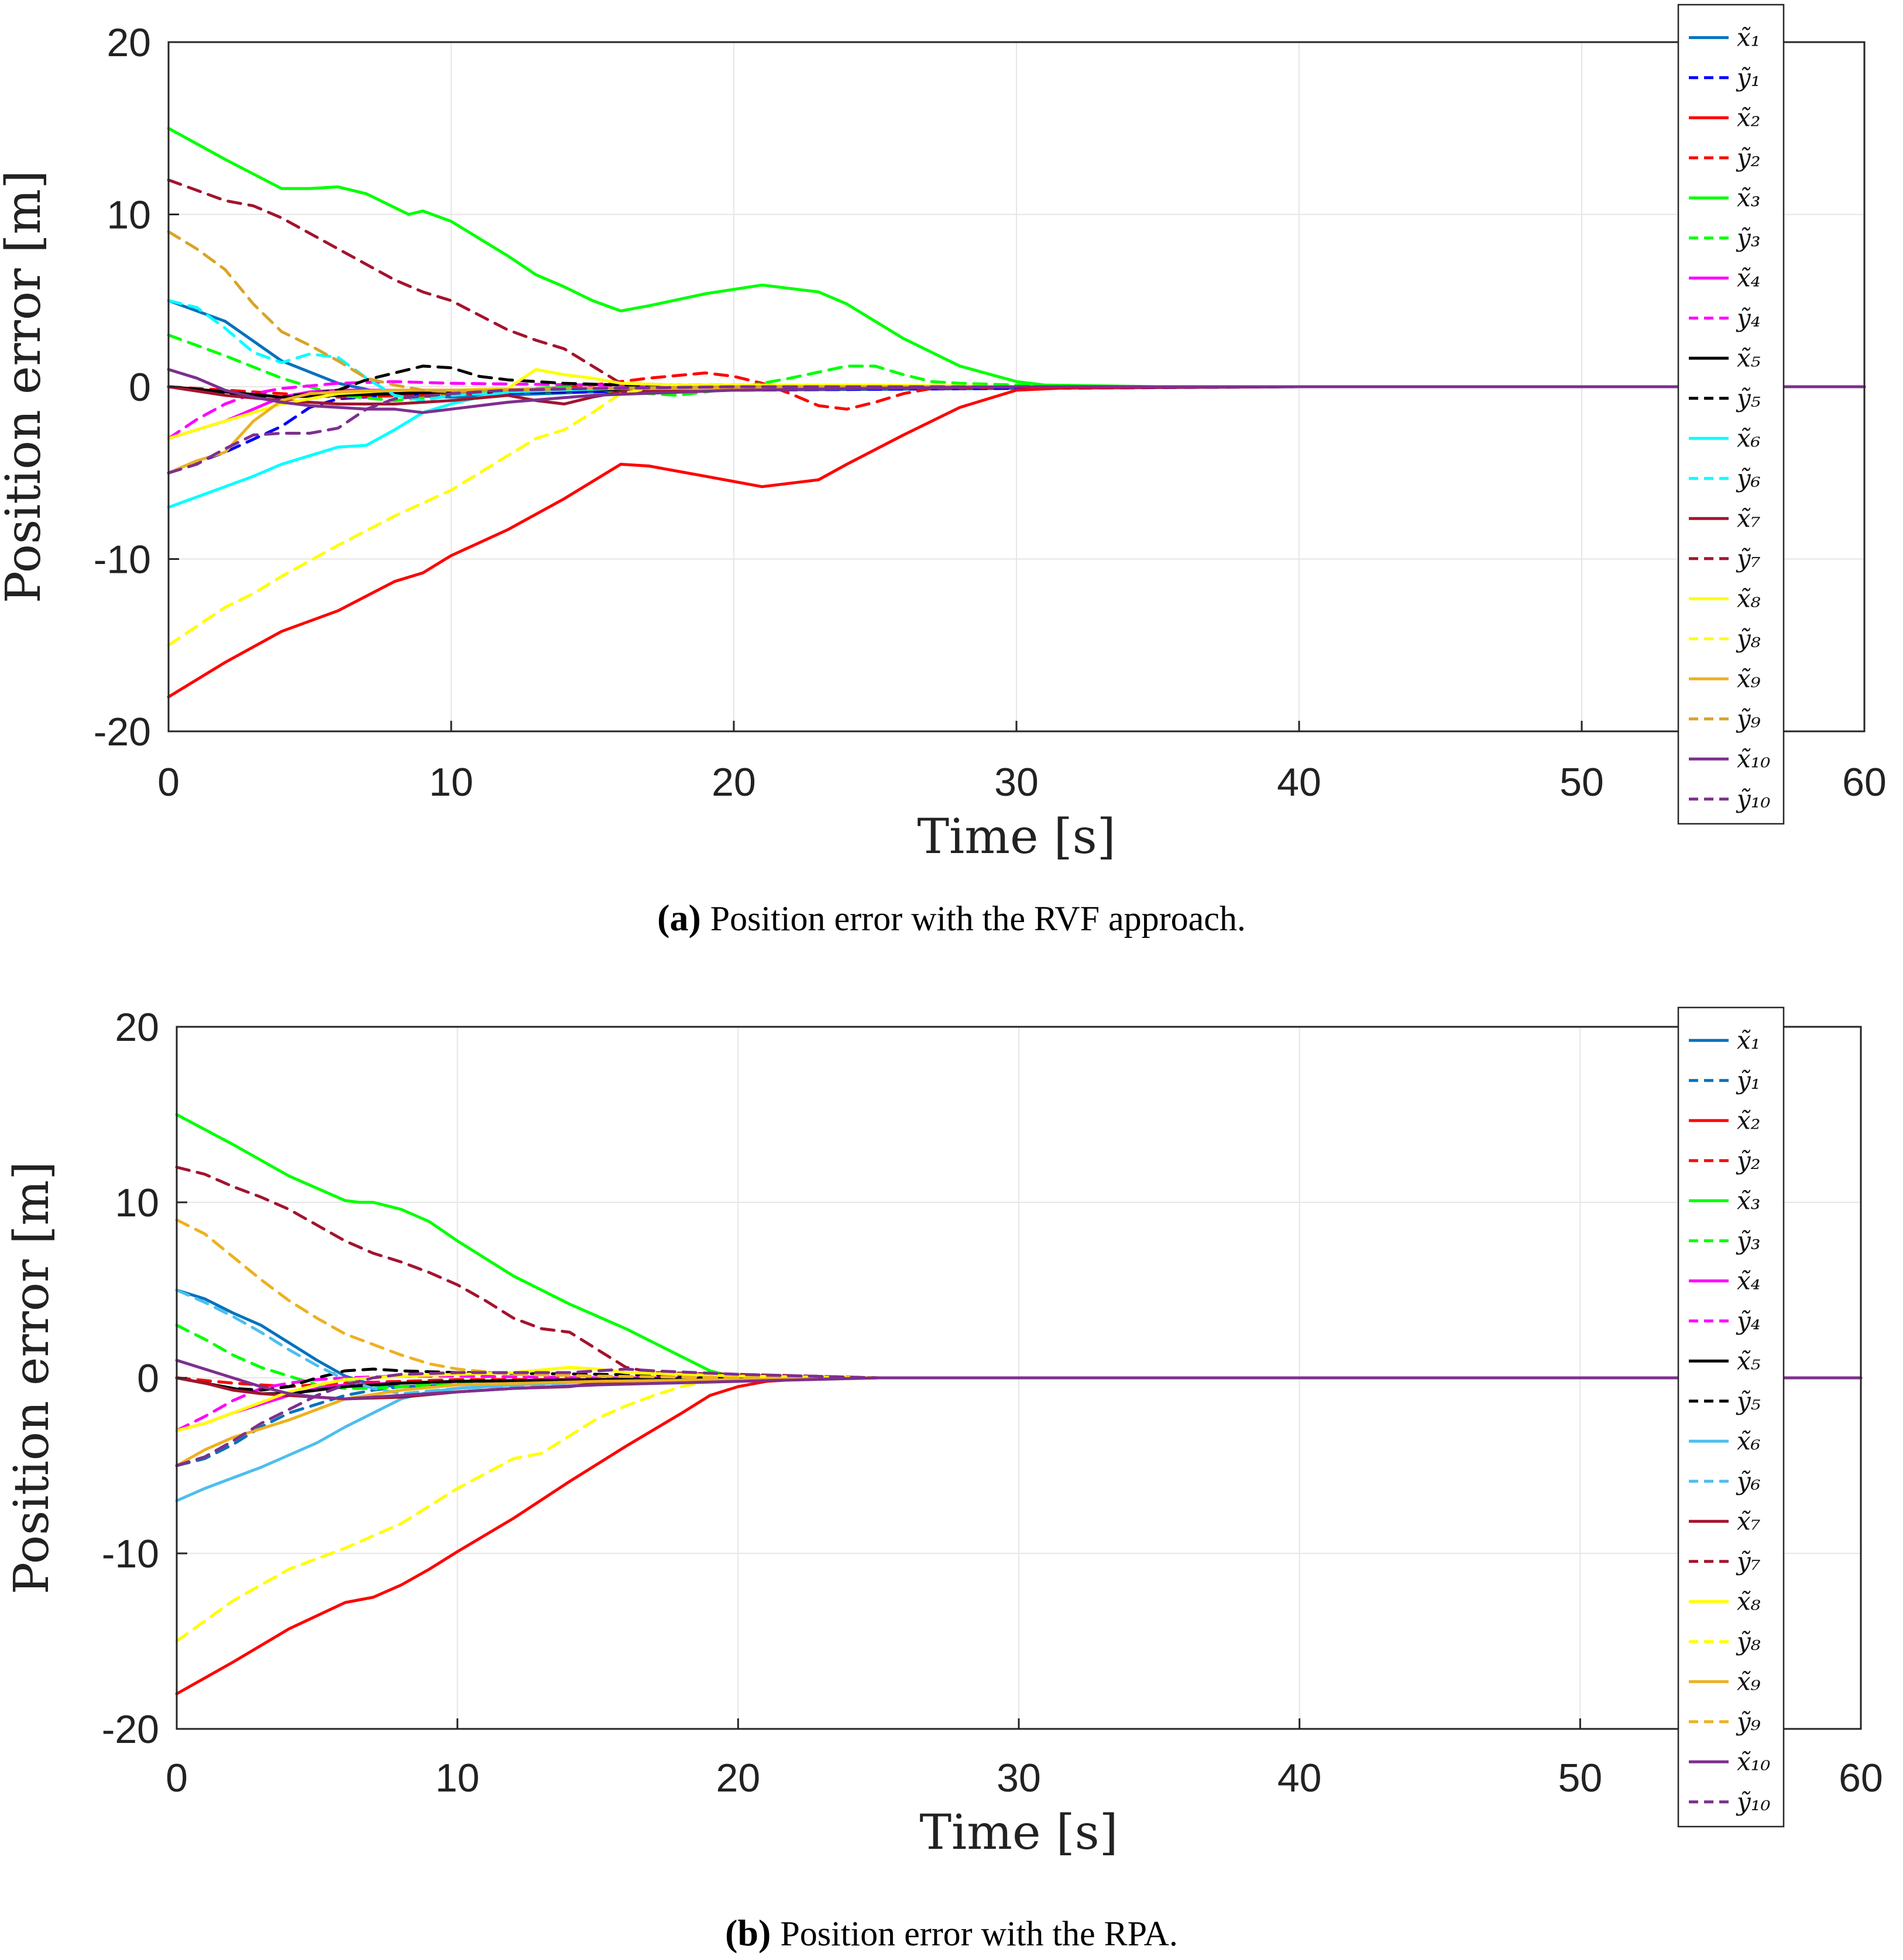 This screenshot has width=1903, height=1960. What do you see at coordinates (978, 1934) in the screenshot?
I see `caption-b-text: Position error with the RPA.` at bounding box center [978, 1934].